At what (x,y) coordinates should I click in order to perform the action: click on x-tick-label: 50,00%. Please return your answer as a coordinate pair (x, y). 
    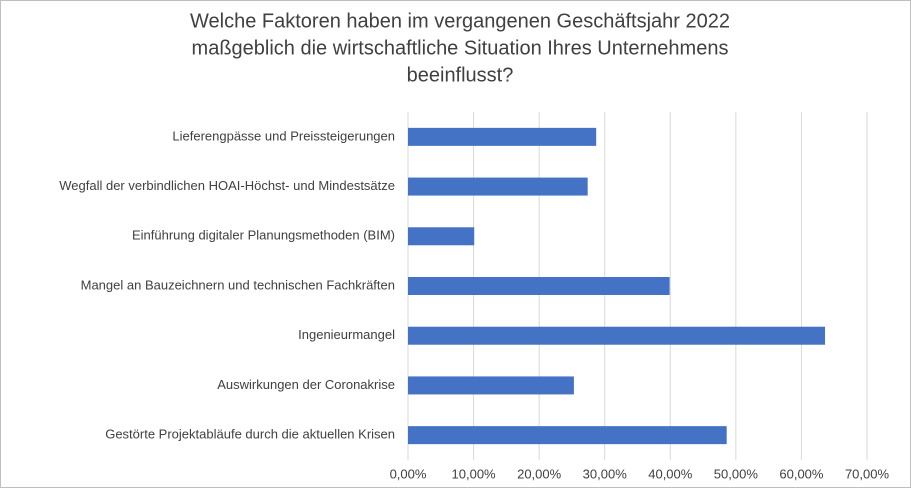
    Looking at the image, I should click on (736, 473).